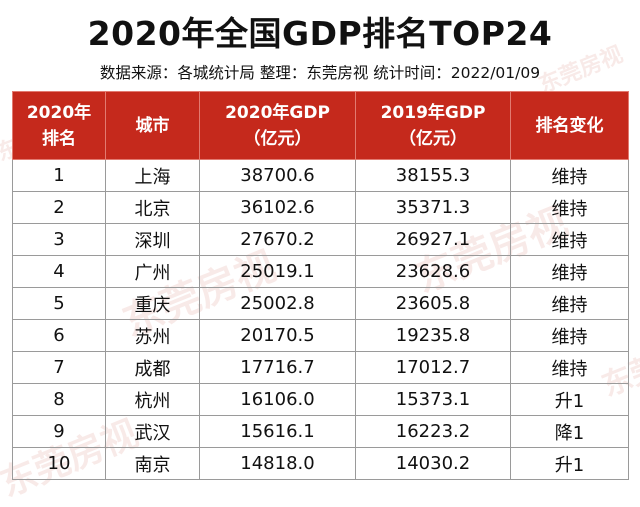 Image resolution: width=640 pixels, height=507 pixels. Describe the element at coordinates (277, 175) in the screenshot. I see `gdp-2020-cell: 38700.6` at that location.